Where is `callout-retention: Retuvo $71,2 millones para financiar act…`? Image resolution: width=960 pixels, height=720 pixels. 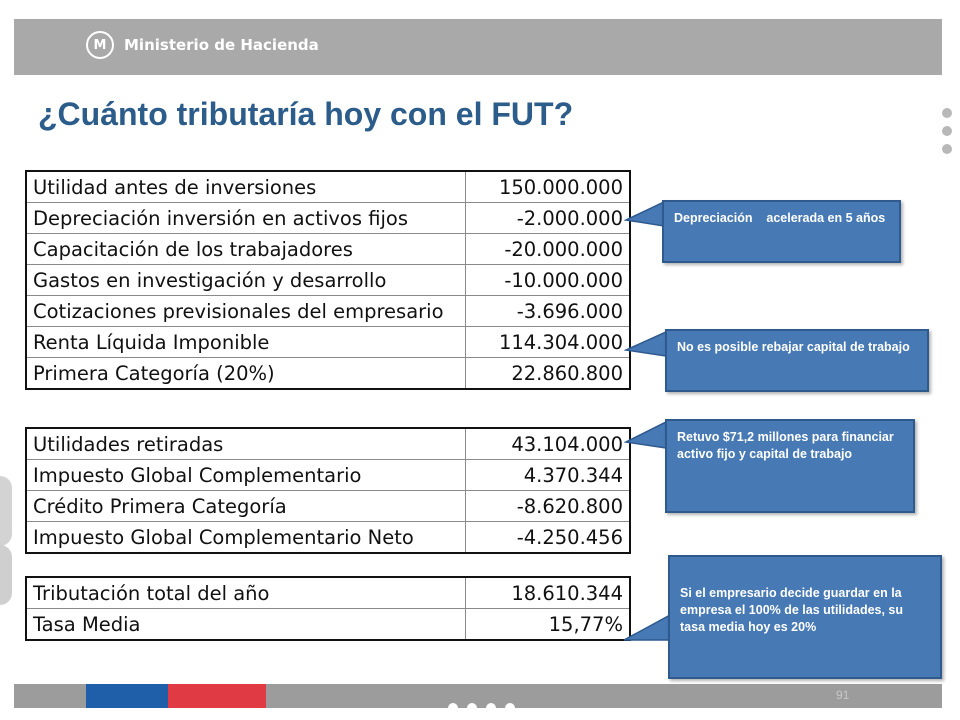 callout-retention: Retuvo $71,2 millones para financiar act… is located at coordinates (790, 466).